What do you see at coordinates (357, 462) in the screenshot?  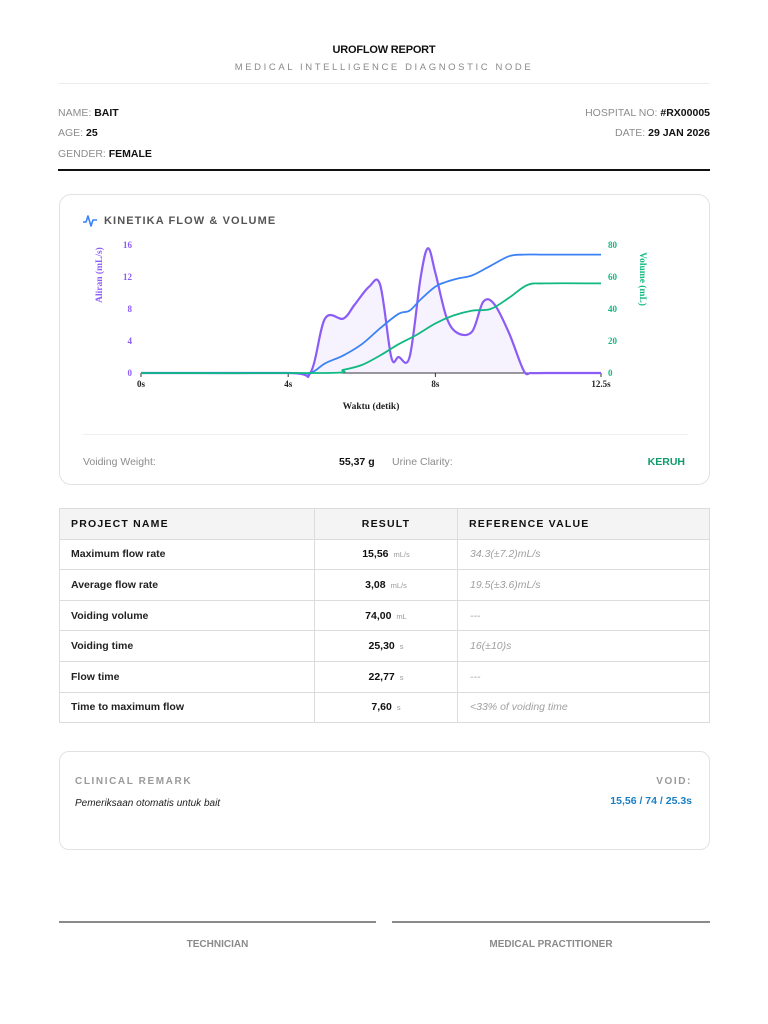 I see `voiding-weight-value: 55,37 g` at bounding box center [357, 462].